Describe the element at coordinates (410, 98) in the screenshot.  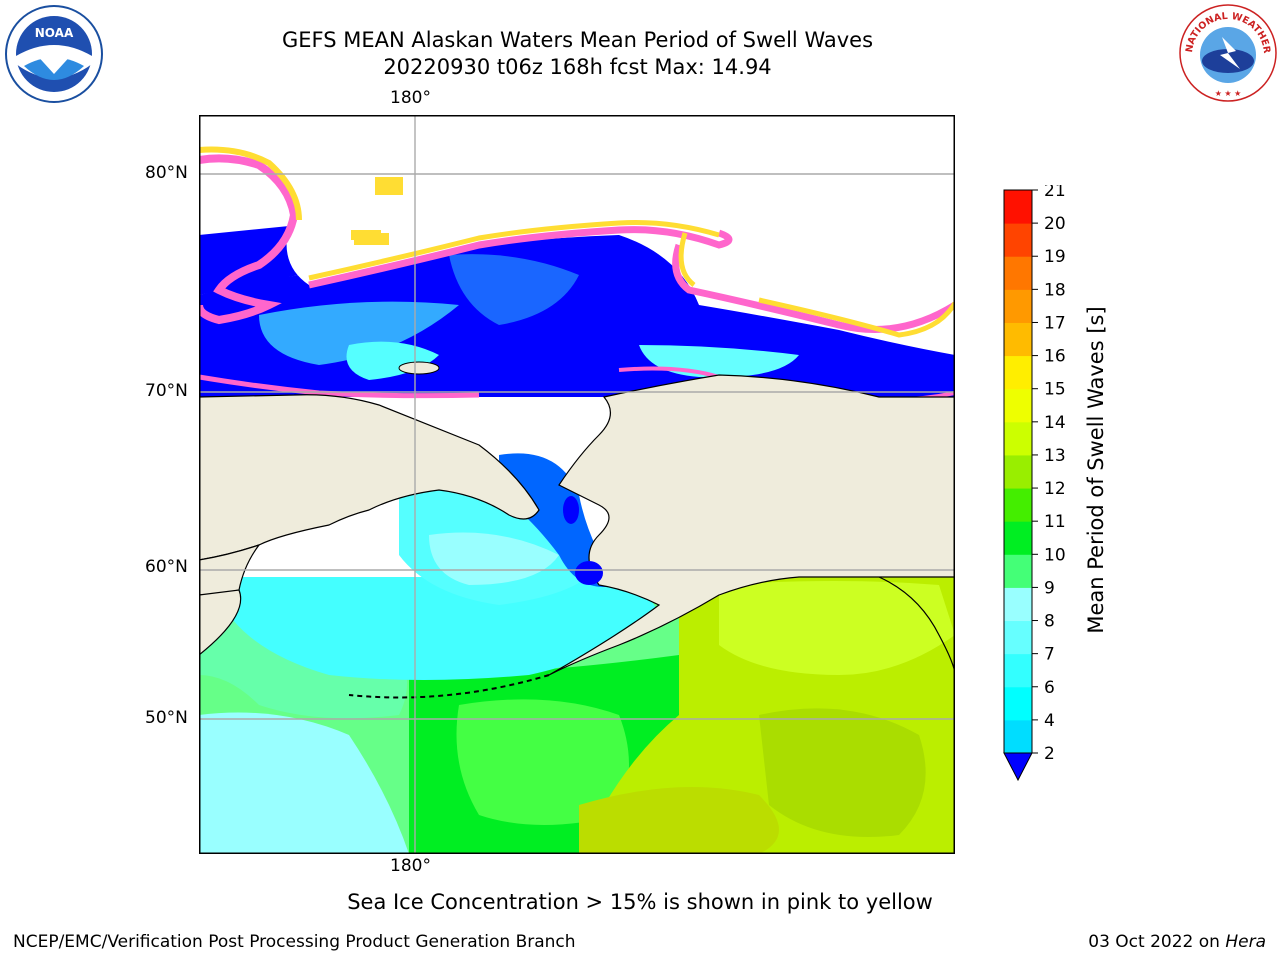
I see `lon-label-top: 180°` at that location.